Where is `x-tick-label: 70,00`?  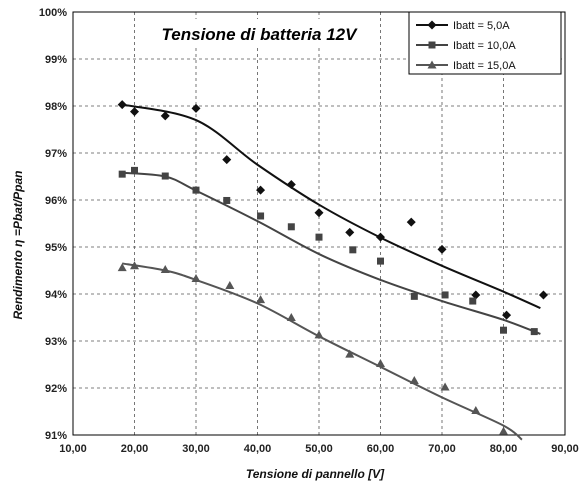
x-tick-label: 70,00 is located at coordinates (442, 449).